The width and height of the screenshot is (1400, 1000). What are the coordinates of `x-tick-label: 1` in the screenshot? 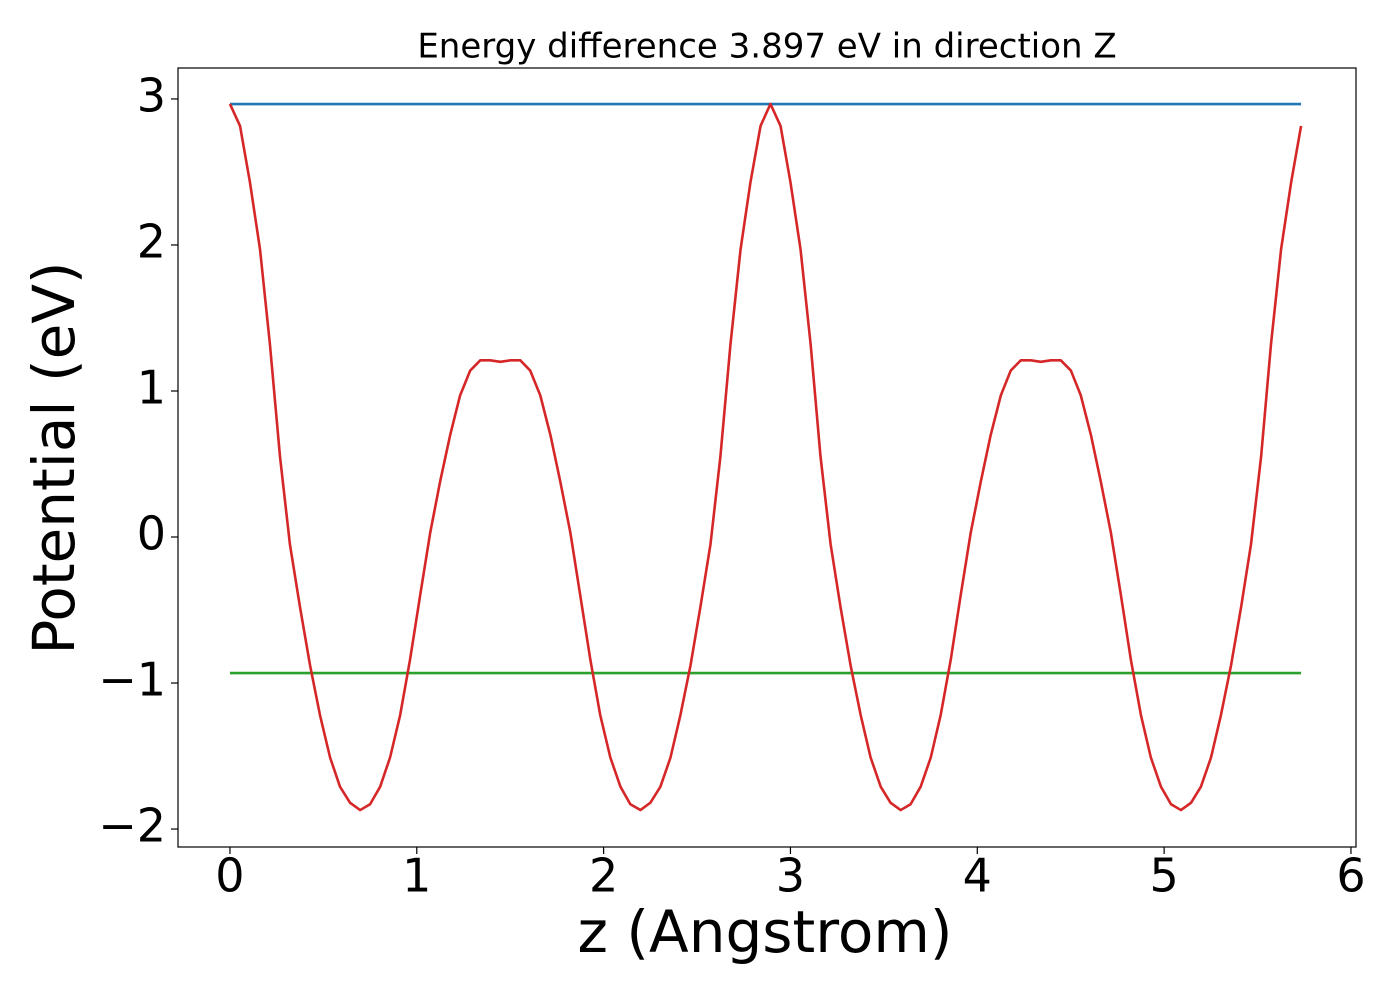 It's located at (416, 876).